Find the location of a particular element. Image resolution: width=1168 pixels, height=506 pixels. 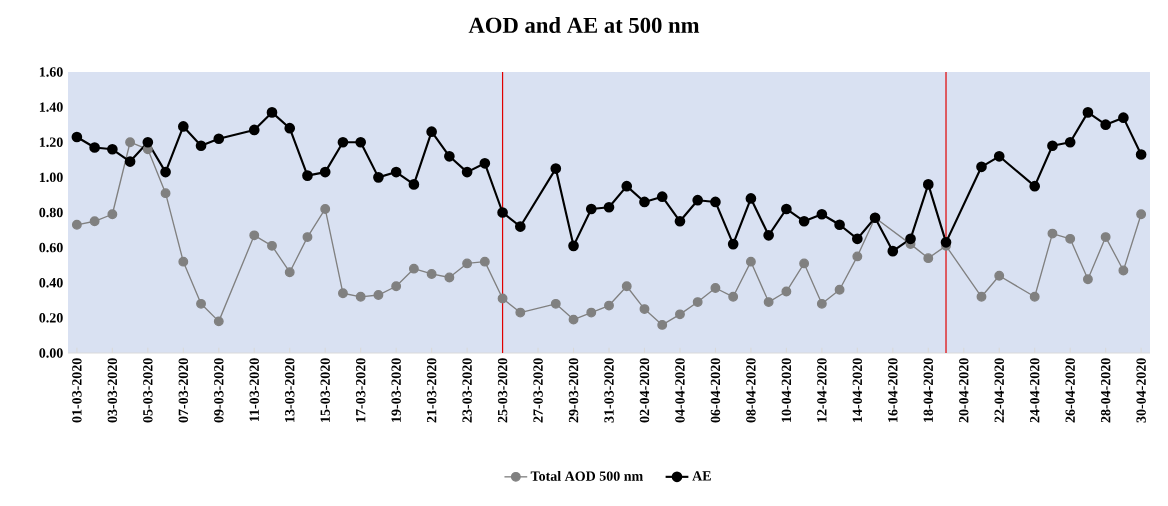

x-tick-label: 28-04-2020 is located at coordinates (1105, 390).